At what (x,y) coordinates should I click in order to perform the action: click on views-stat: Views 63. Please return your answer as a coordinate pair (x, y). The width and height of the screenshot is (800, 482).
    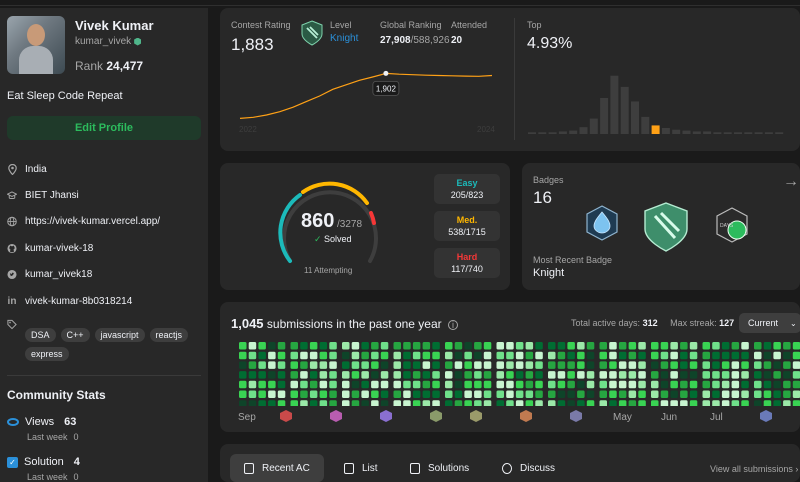
    Looking at the image, I should click on (104, 422).